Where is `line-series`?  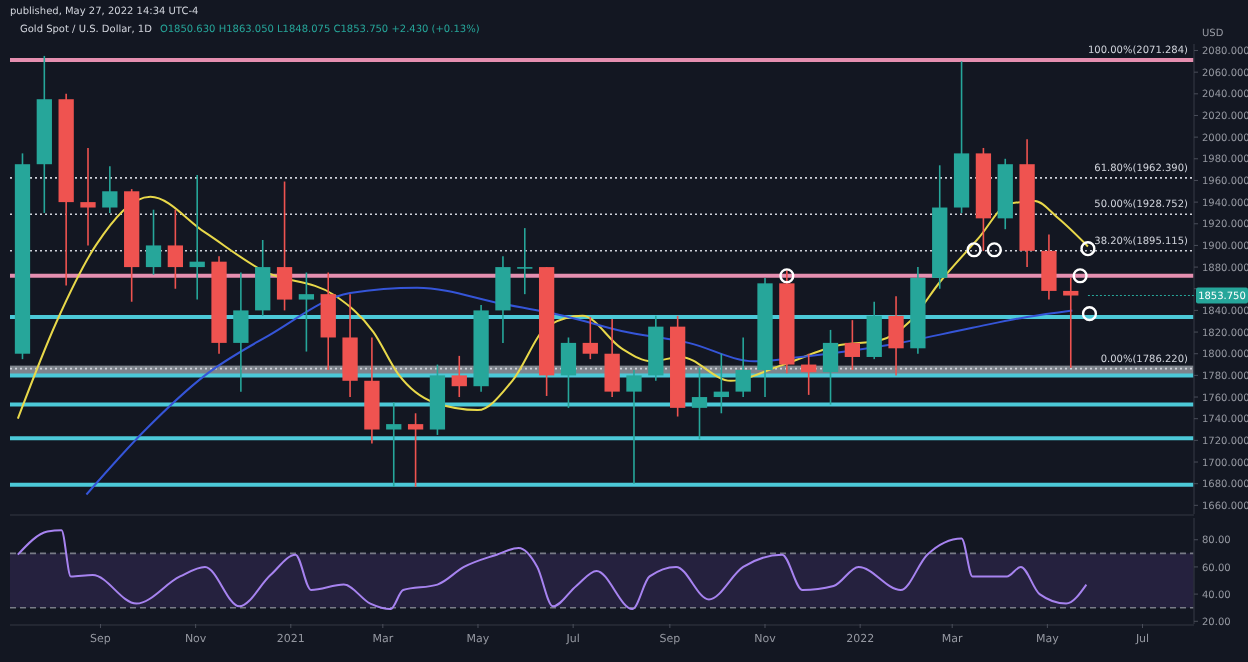
line-series is located at coordinates (552, 570).